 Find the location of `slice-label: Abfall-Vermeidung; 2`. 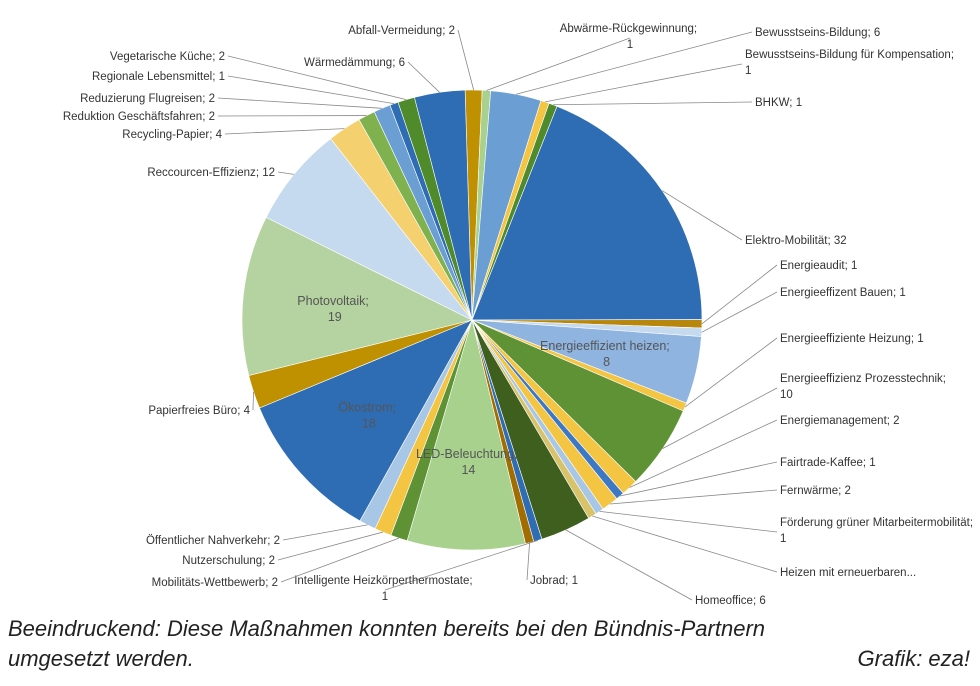

slice-label: Abfall-Vermeidung; 2 is located at coordinates (401, 31).